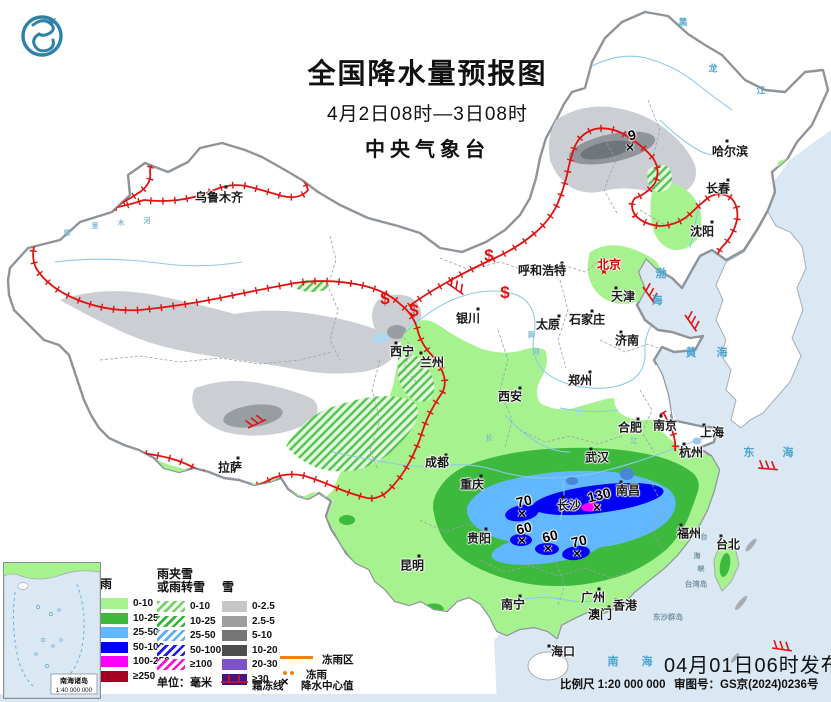 The width and height of the screenshot is (831, 702). I want to click on sleet-range-label: 25-50, so click(203, 636).